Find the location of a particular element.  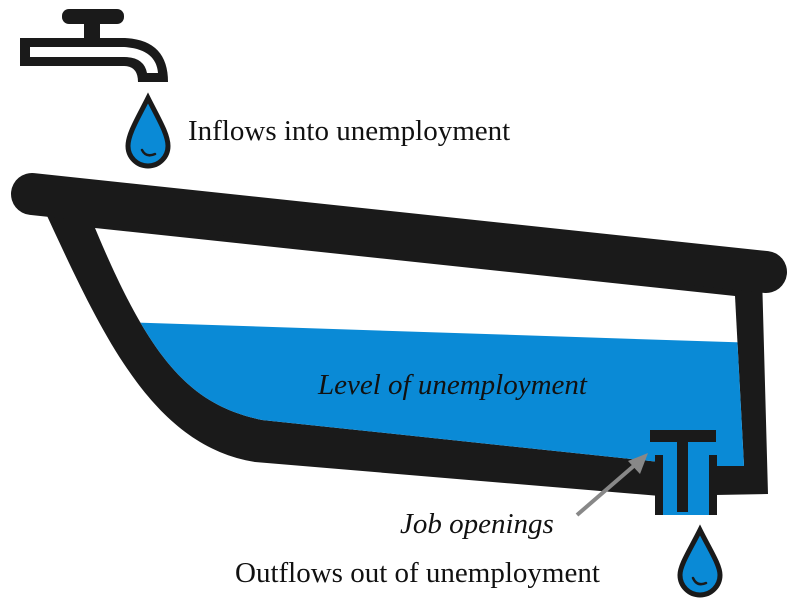

job-openings-label: Job openings is located at coordinates (477, 524).